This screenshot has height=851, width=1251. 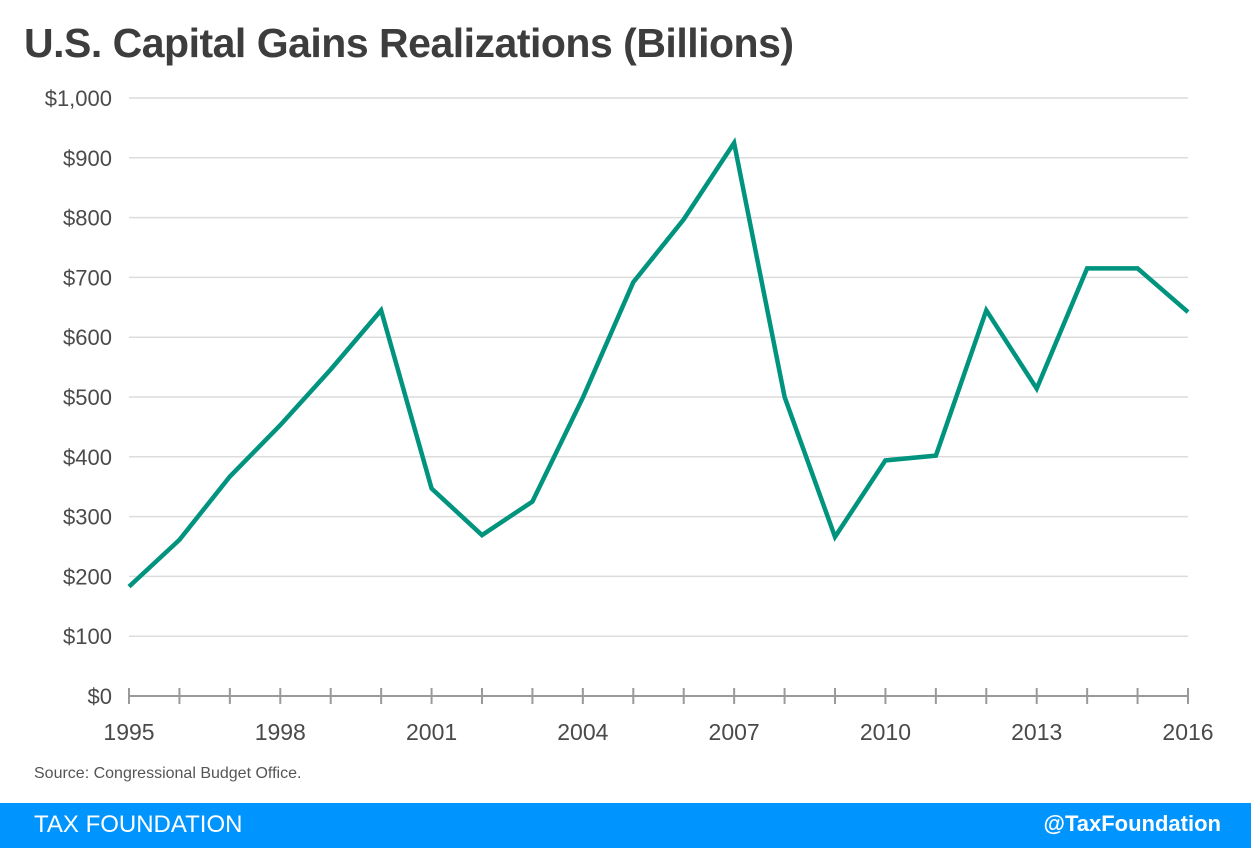 I want to click on x-tick-label: 2007, so click(x=734, y=732).